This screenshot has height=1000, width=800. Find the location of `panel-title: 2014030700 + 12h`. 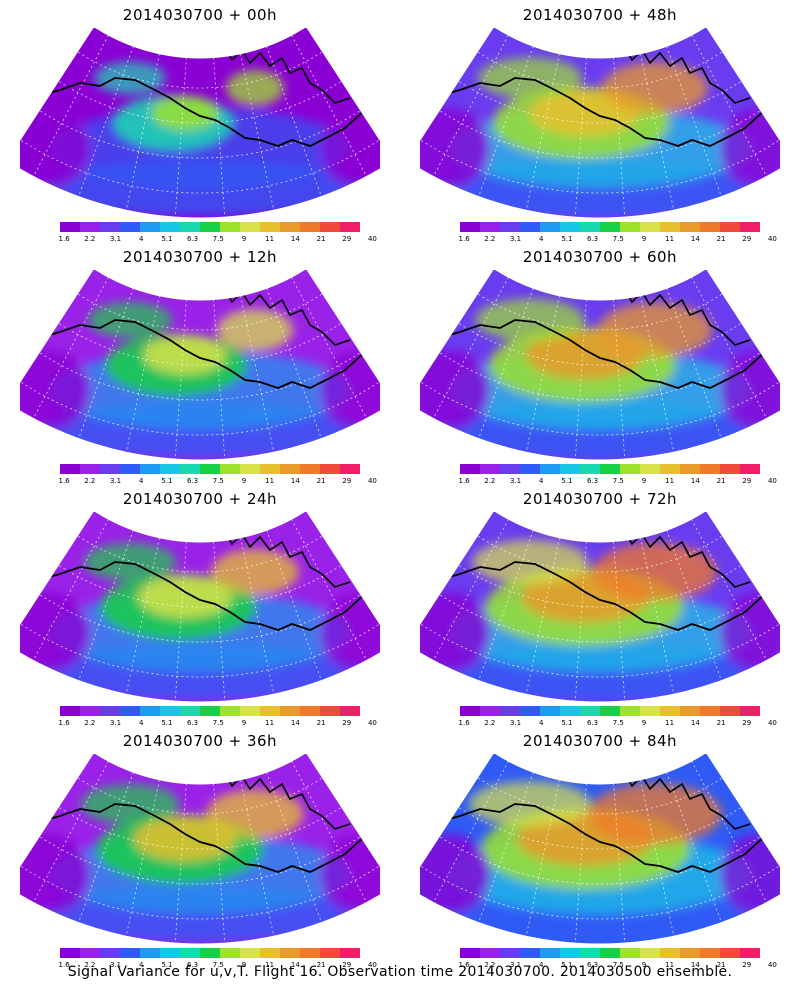

panel-title: 2014030700 + 12h is located at coordinates (200, 257).